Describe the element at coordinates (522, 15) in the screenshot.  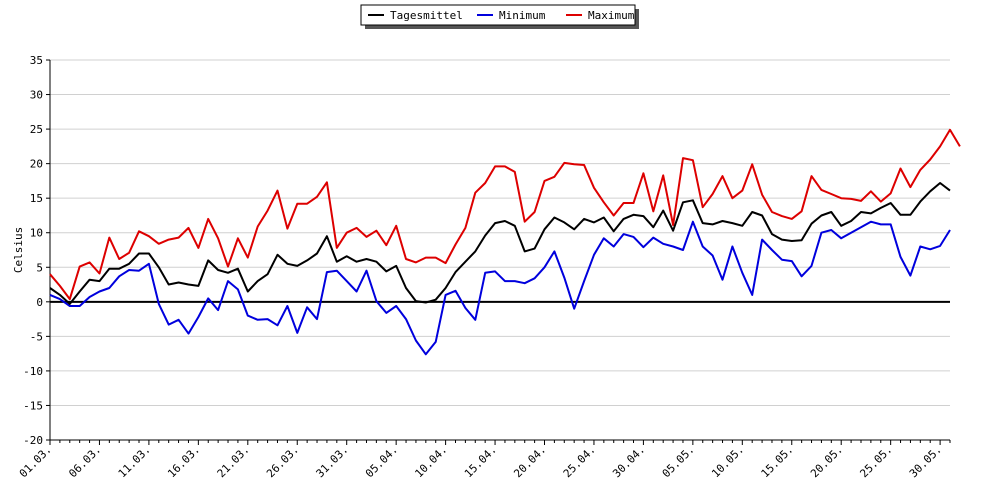
I see `legend-label: Minimum` at that location.